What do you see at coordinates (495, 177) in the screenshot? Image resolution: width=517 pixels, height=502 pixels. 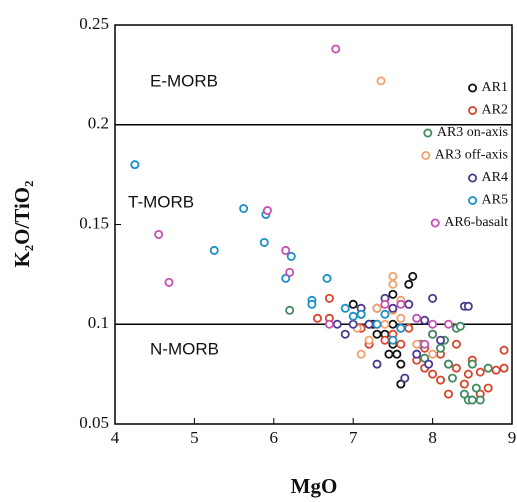 I see `legend-label: AR4` at bounding box center [495, 177].